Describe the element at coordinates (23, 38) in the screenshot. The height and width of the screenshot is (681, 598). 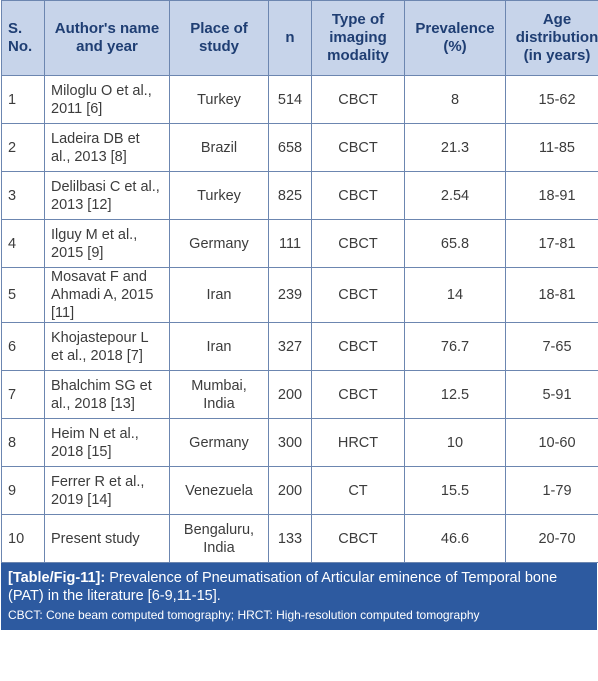
I see `header-sno: S. No.` at that location.